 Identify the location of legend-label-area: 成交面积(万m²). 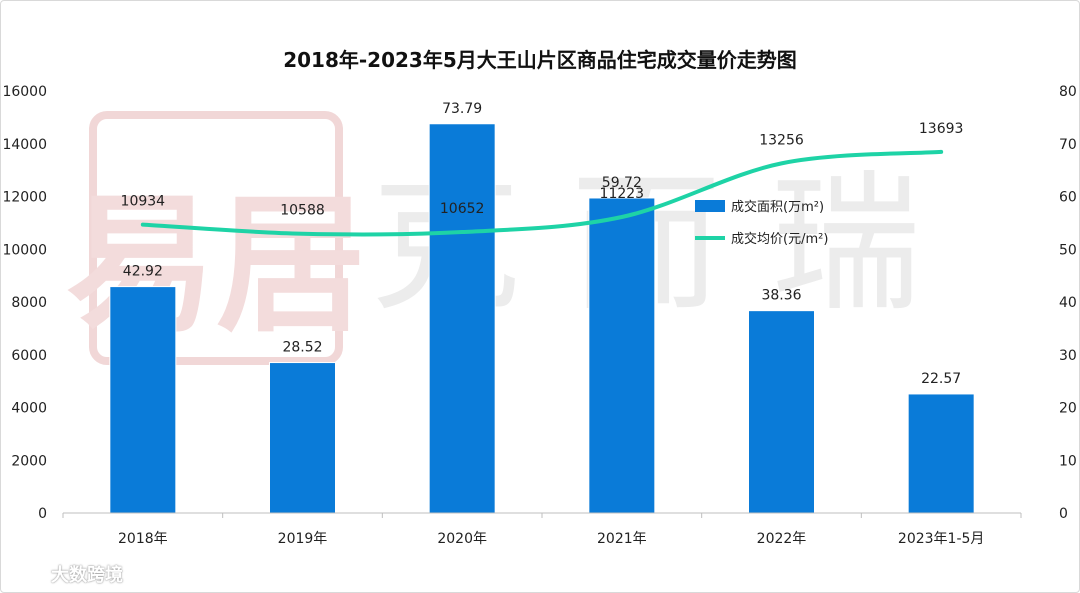
(777, 207).